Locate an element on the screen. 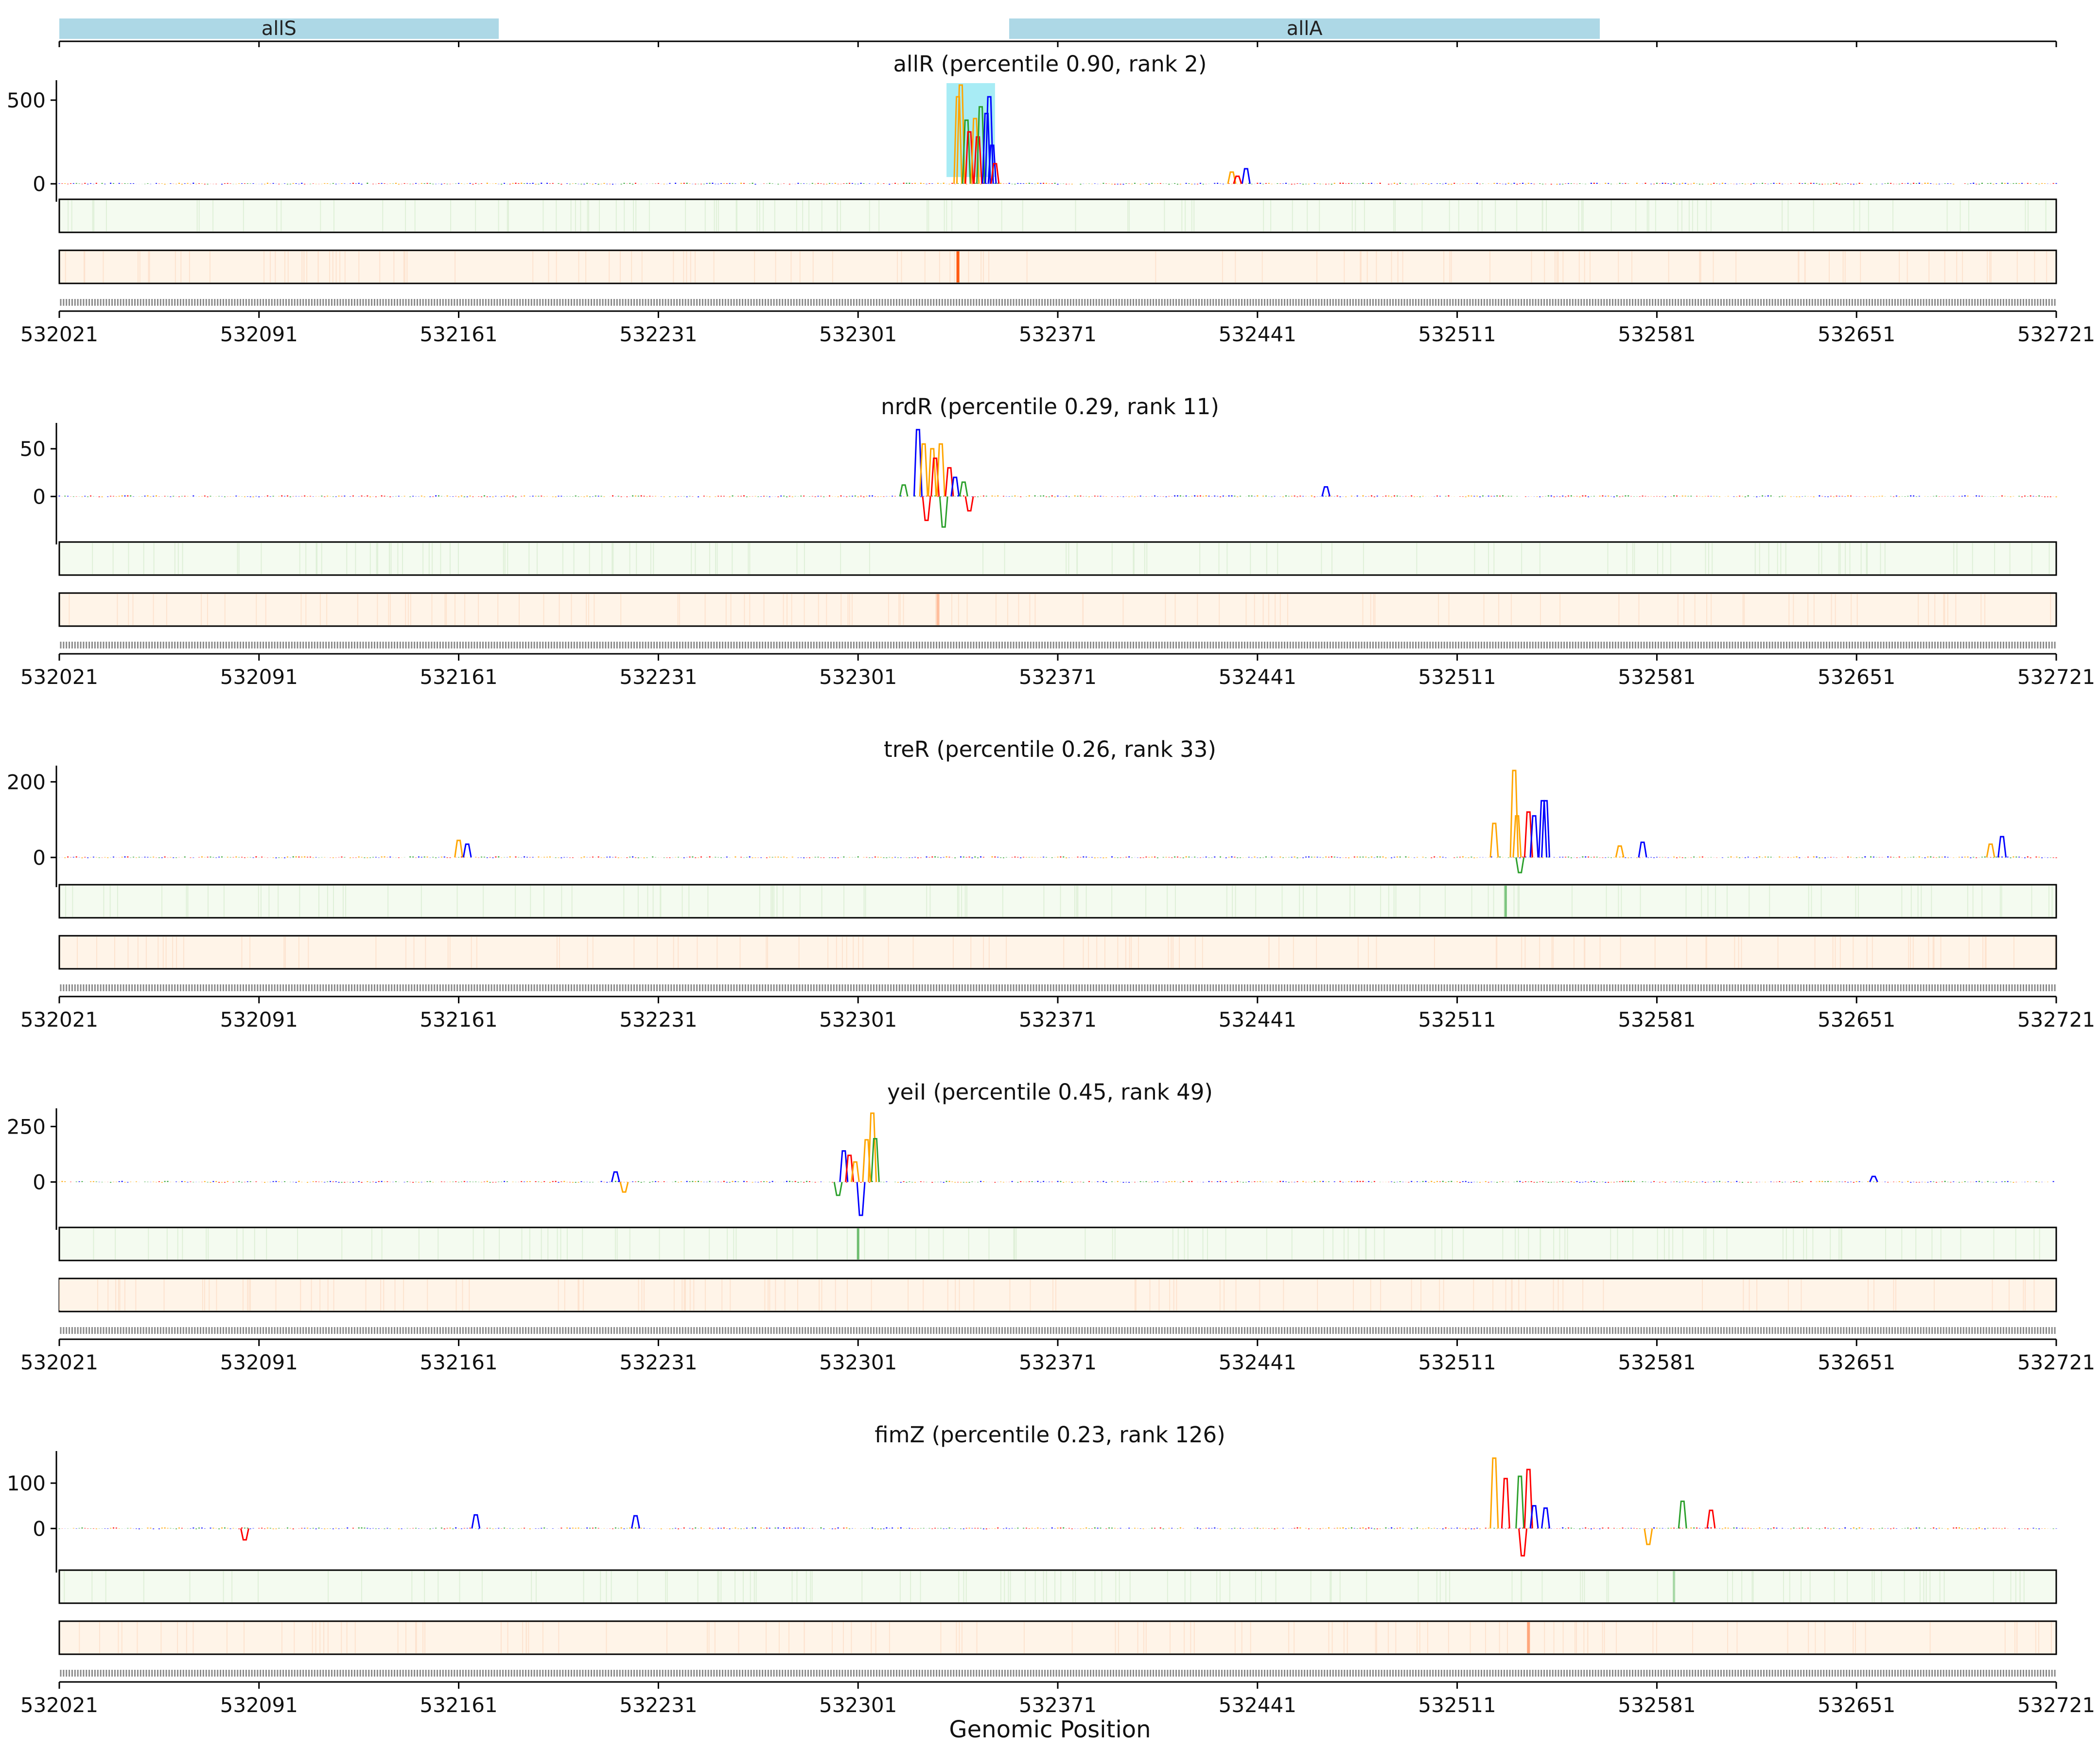 The width and height of the screenshot is (2100, 1750). gene-label-allA: allA is located at coordinates (1304, 29).